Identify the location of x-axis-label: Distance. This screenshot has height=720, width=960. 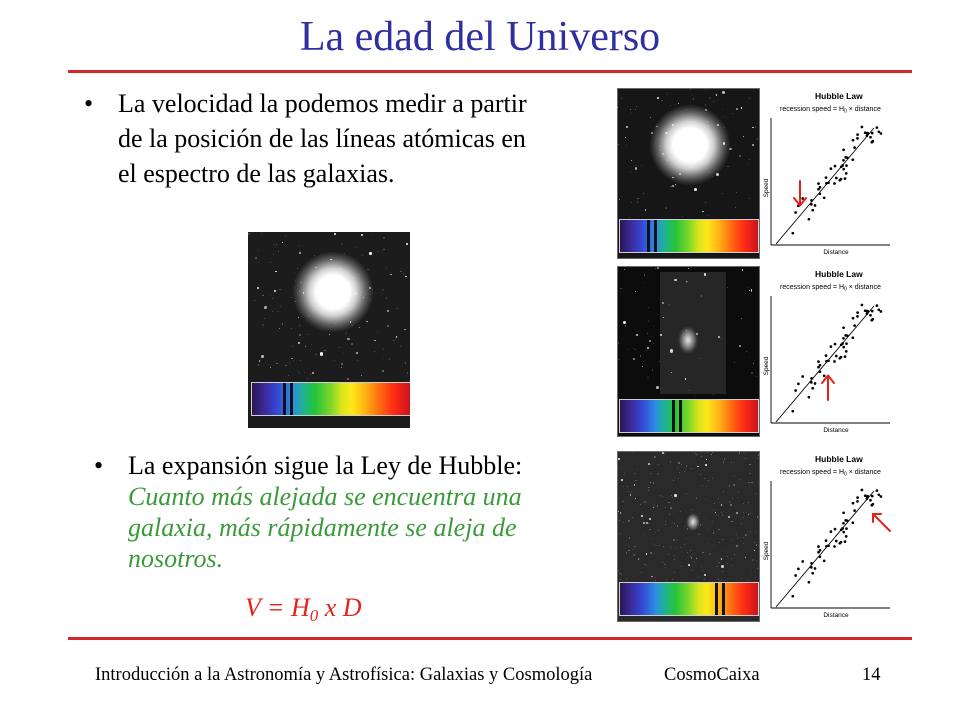
(836, 430).